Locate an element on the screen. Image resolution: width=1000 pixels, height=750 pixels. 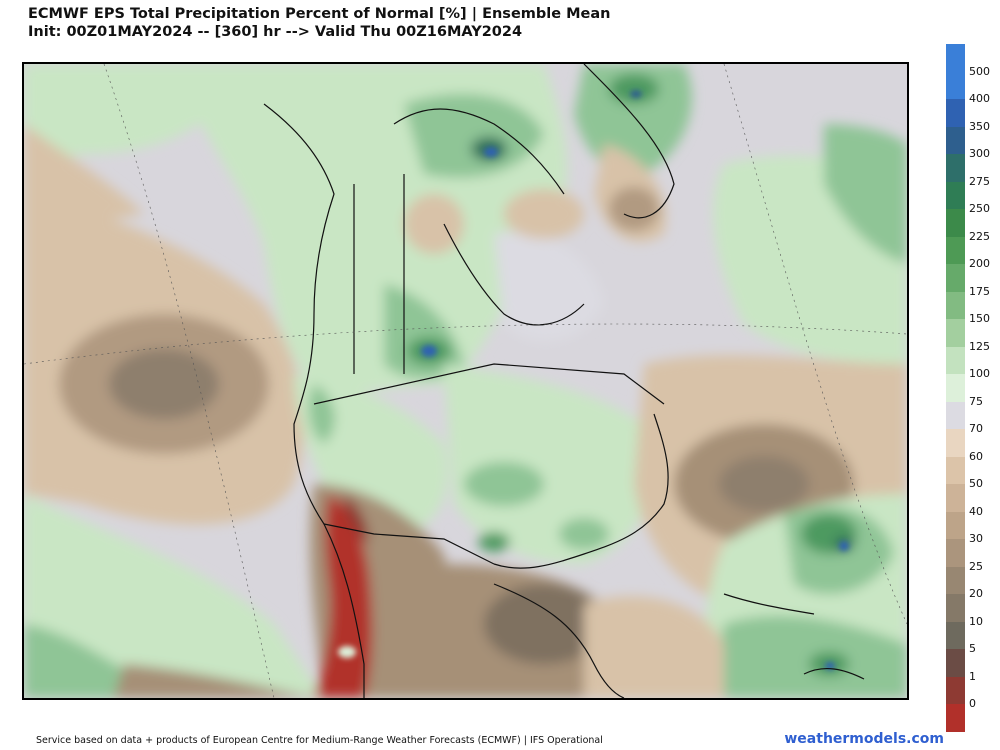
colorbar-tick-label: 250 is located at coordinates (979, 209).